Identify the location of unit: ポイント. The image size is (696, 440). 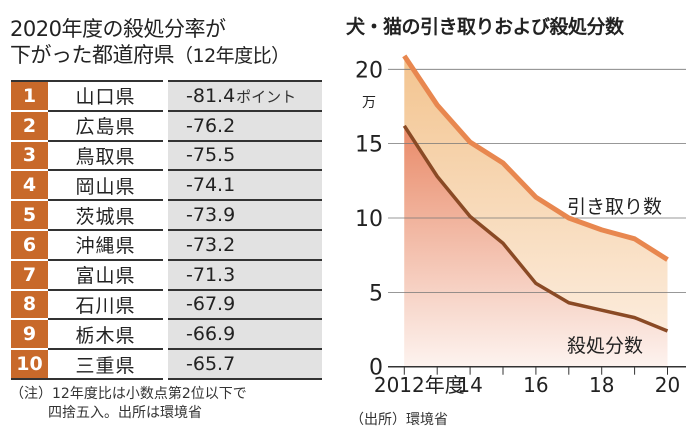
(266, 96).